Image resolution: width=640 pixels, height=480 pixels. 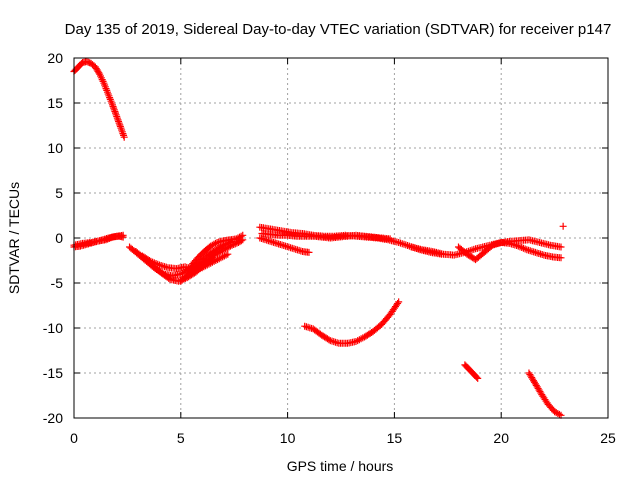 I want to click on x-axis-label: GPS time / hours, so click(x=340, y=466).